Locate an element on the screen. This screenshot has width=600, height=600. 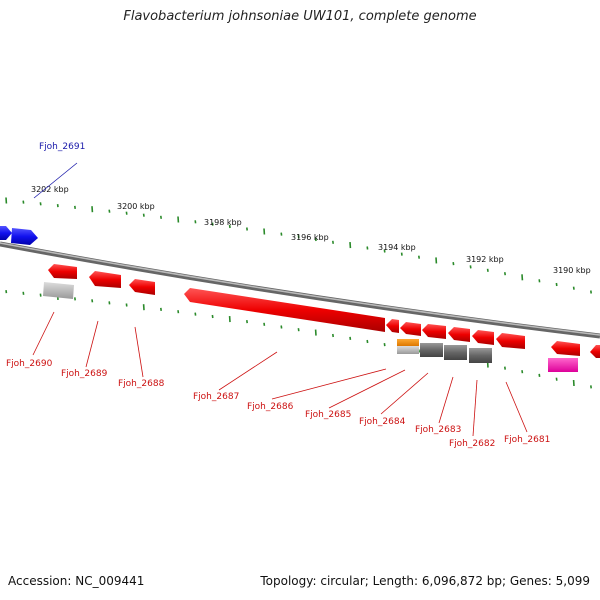
gene-forward-left is located at coordinates (6, 233).